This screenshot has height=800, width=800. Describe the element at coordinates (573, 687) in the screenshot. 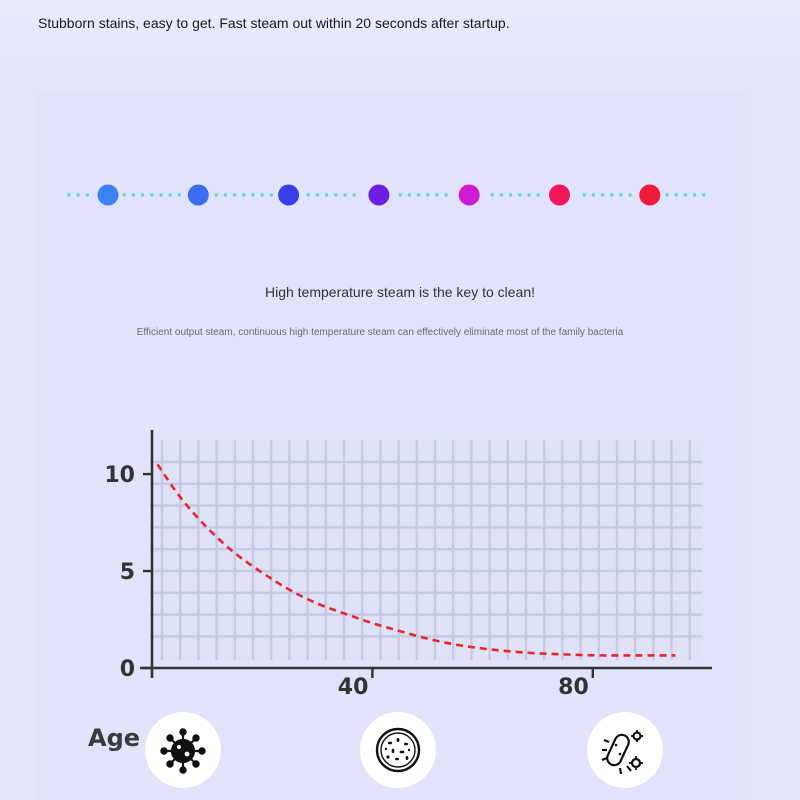

I see `x-tick-label: 80` at that location.